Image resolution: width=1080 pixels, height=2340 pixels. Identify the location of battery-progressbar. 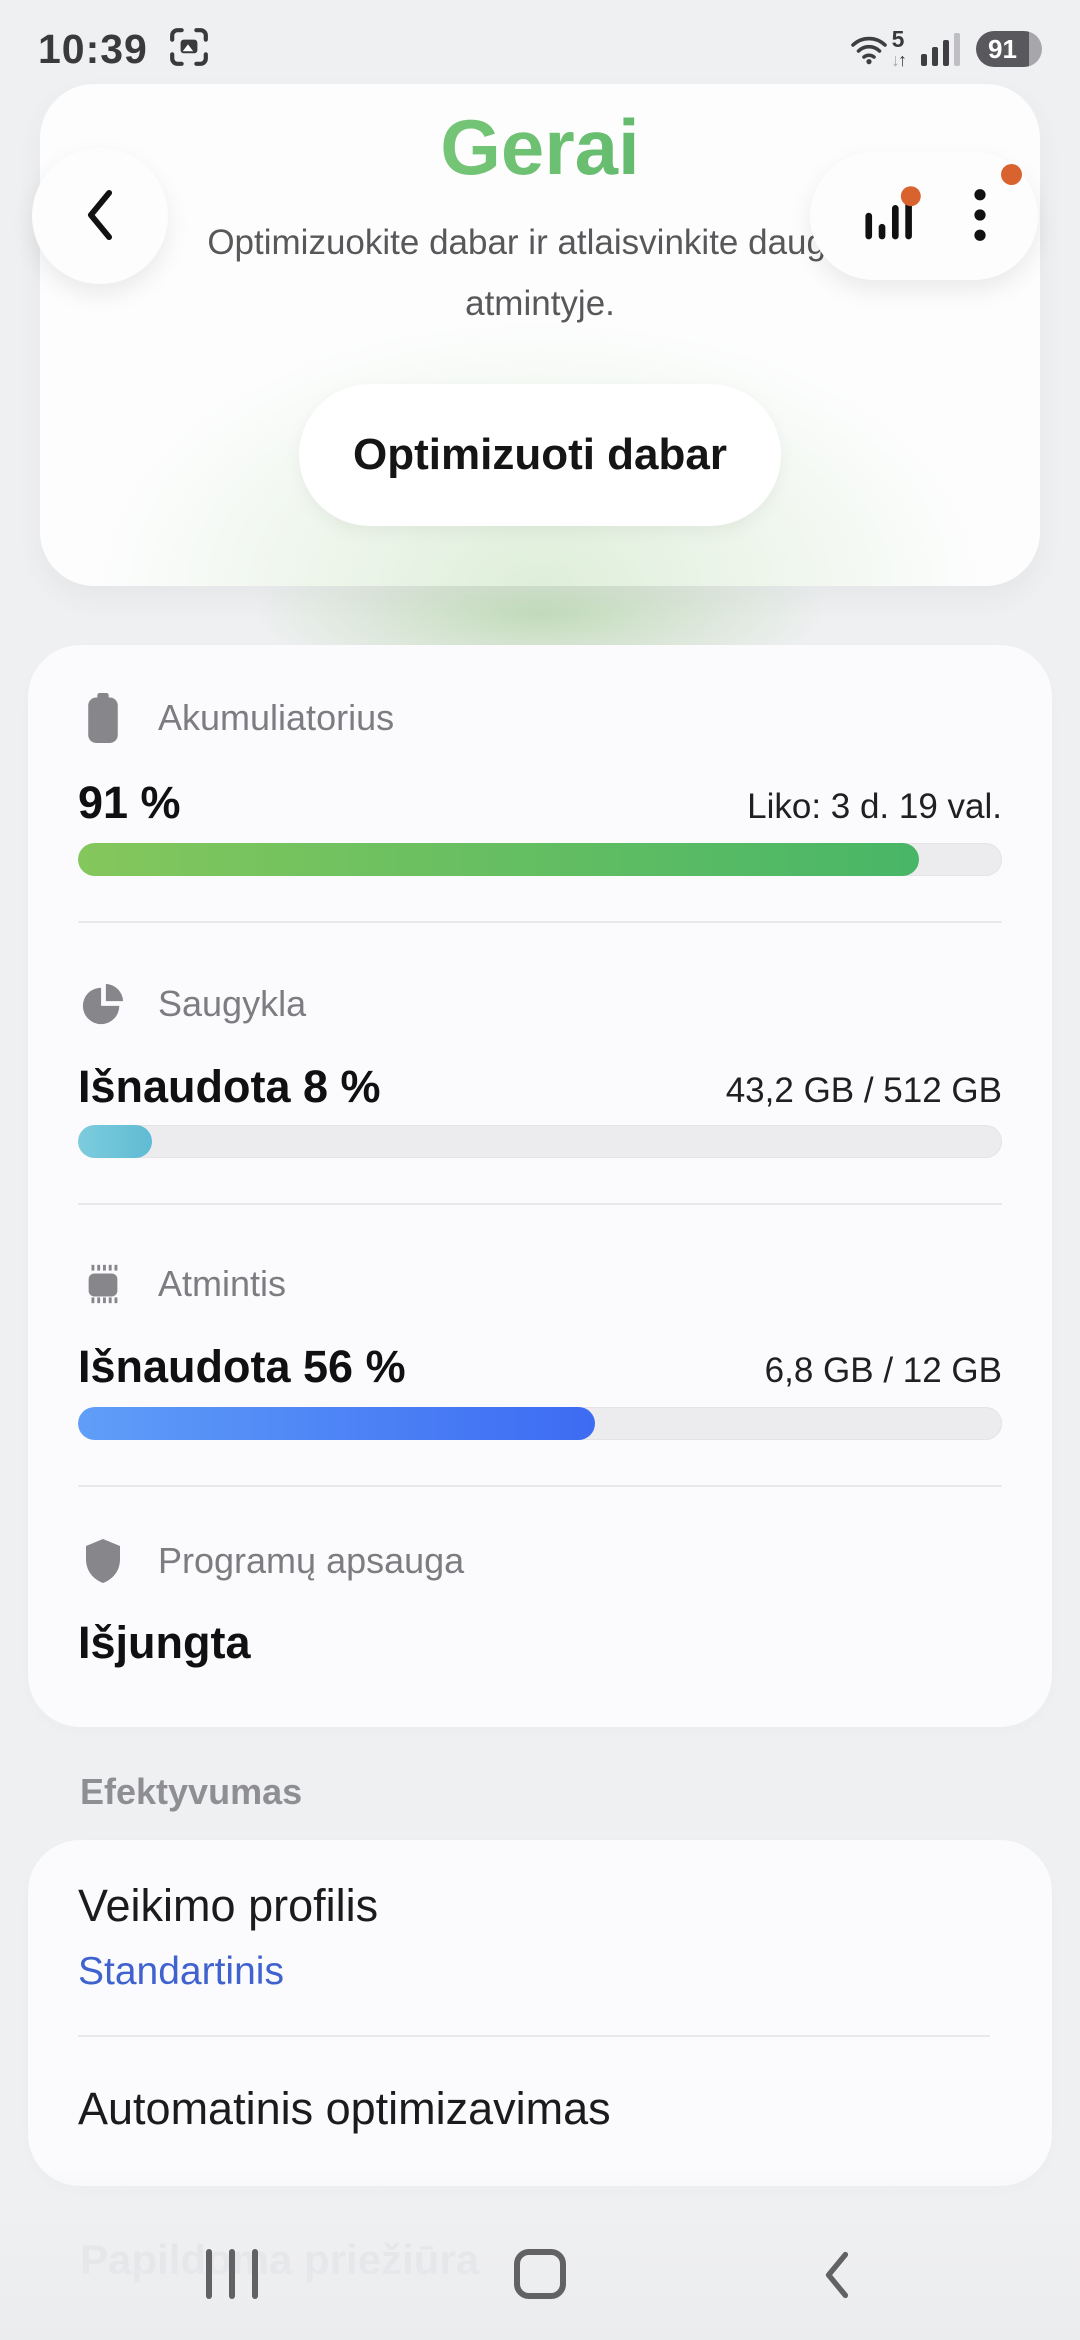
(540, 859).